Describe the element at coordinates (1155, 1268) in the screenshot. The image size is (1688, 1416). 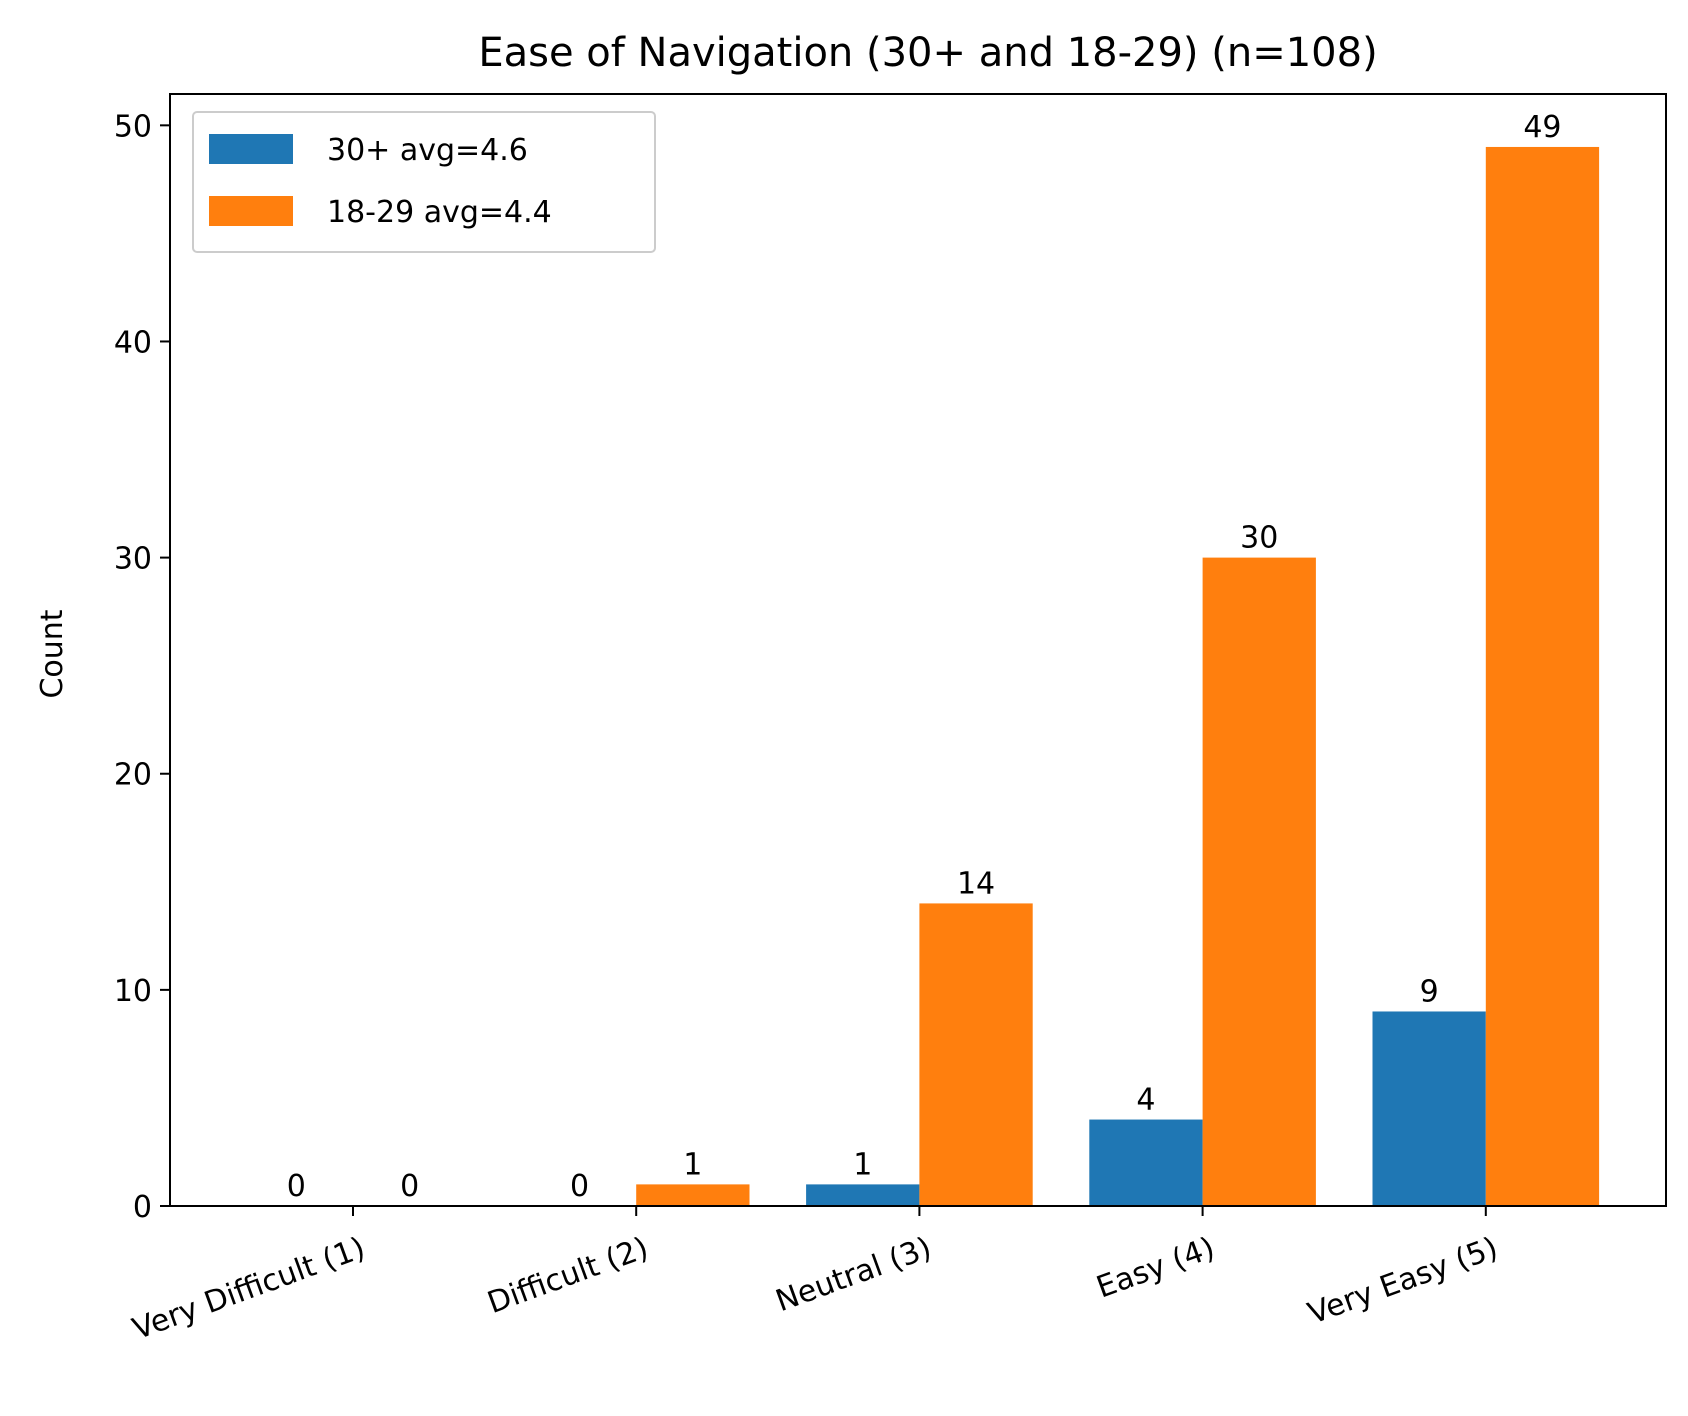
I see `x-tick-label: Easy (4)` at that location.